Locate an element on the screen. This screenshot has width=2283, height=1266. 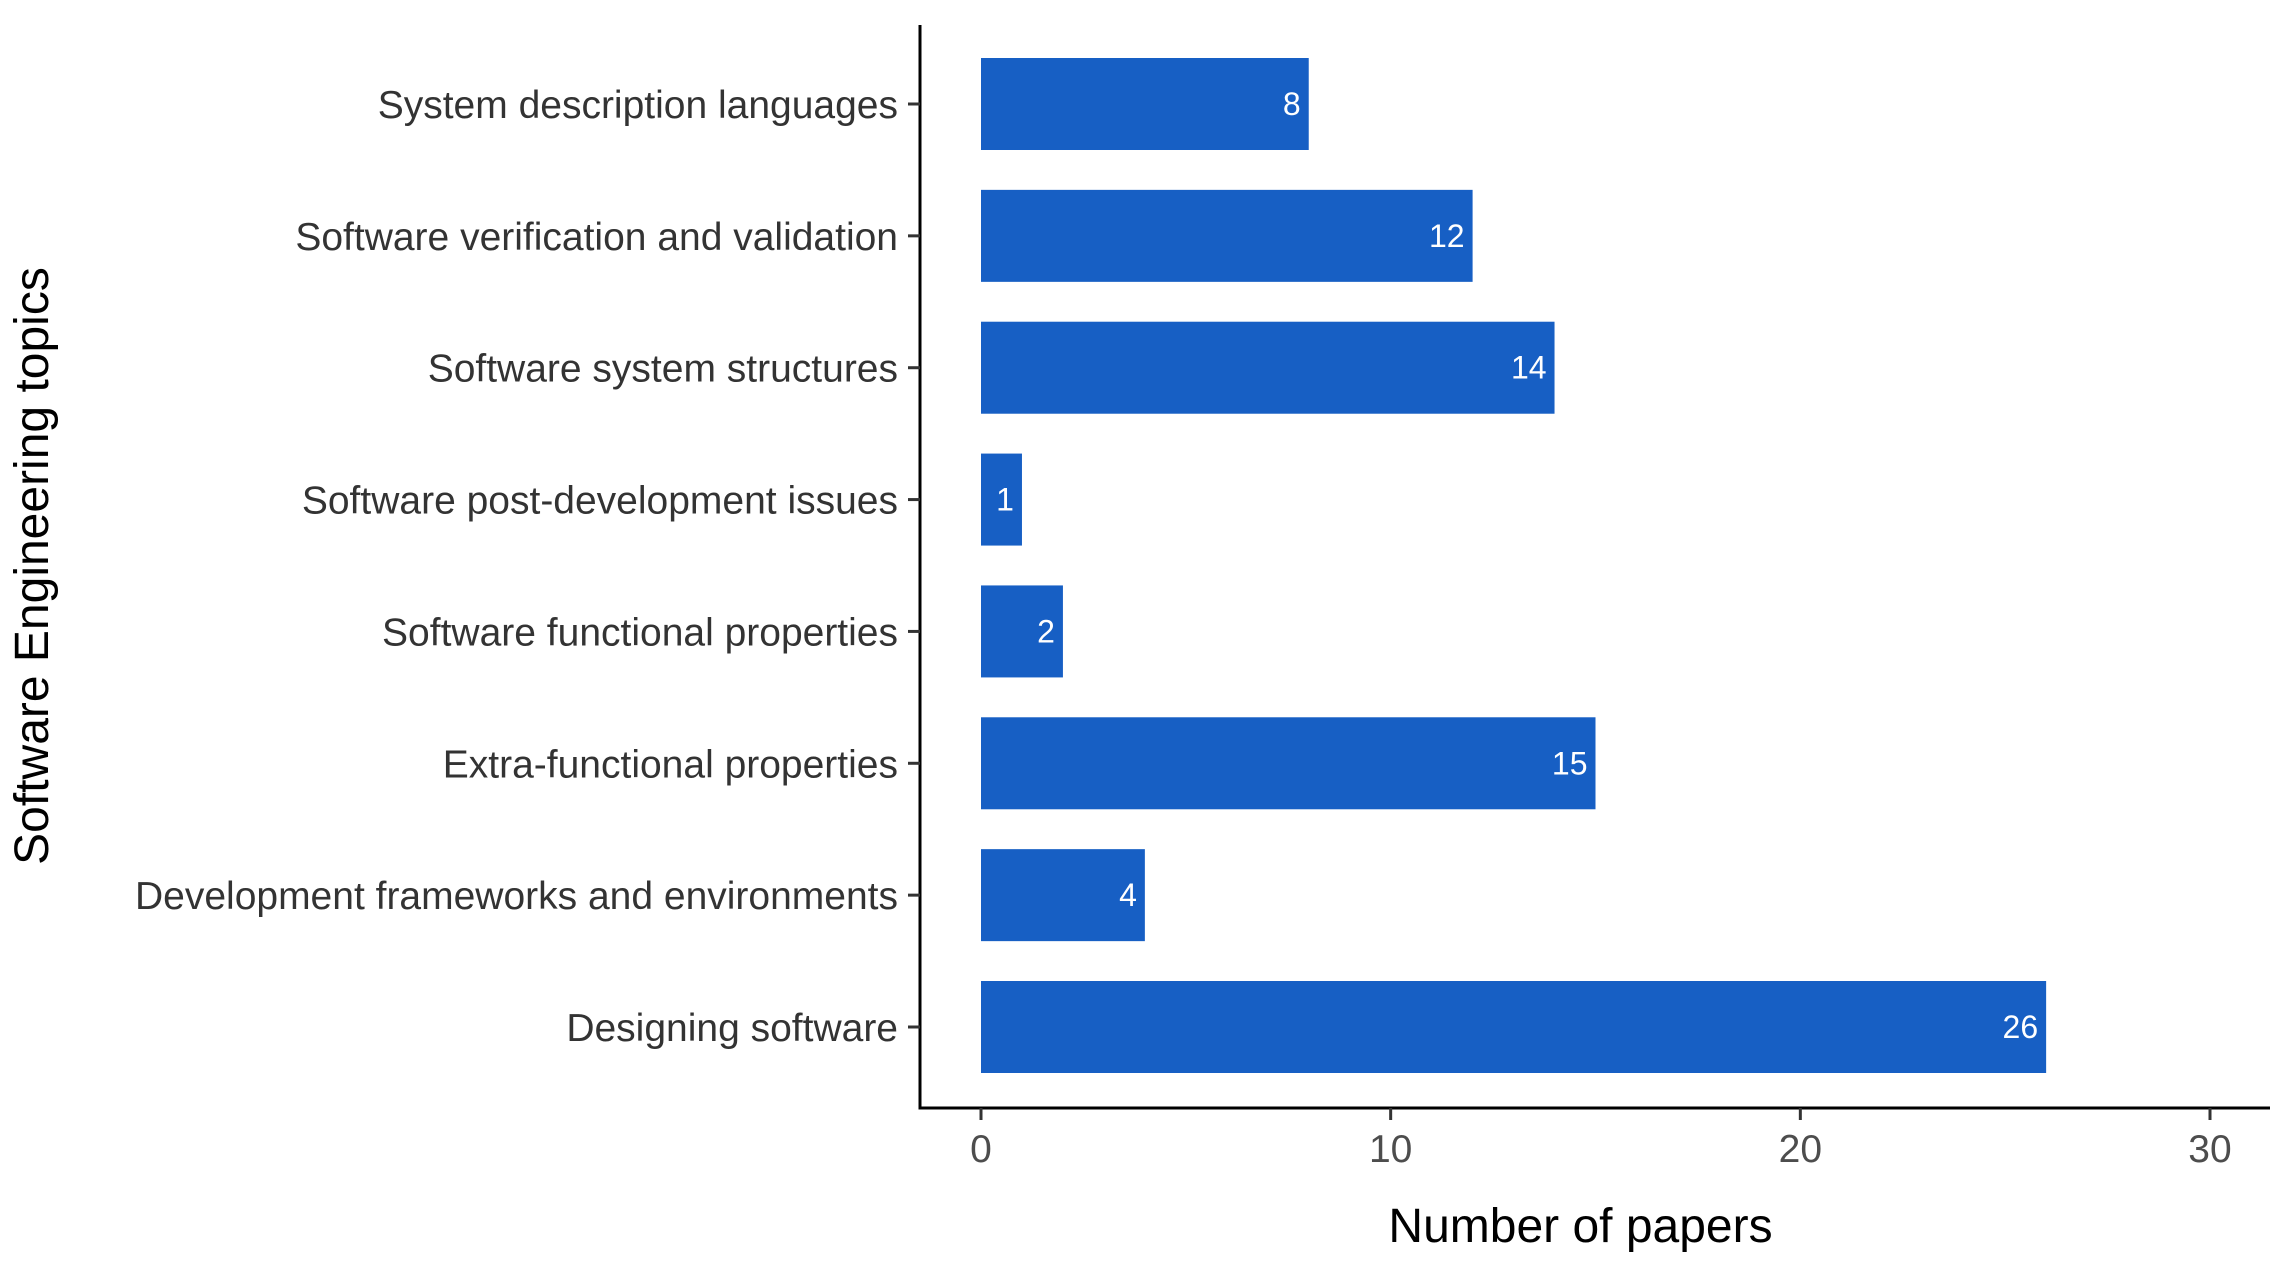
y-axis-title: Software Engineering topics is located at coordinates (32, 566).